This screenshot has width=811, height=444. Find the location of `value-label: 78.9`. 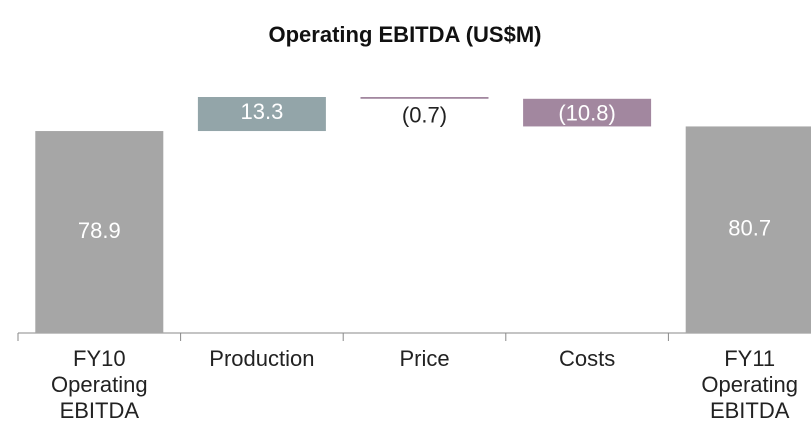

value-label: 78.9 is located at coordinates (99, 230).